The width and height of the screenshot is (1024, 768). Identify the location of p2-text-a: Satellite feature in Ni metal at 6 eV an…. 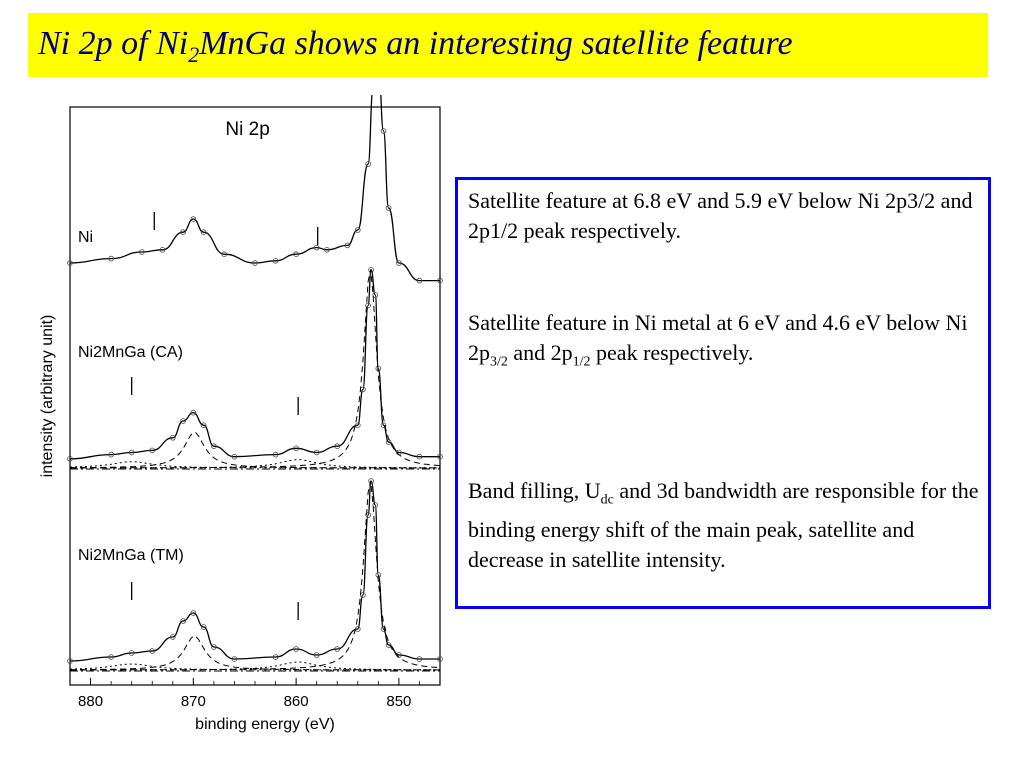
(718, 337).